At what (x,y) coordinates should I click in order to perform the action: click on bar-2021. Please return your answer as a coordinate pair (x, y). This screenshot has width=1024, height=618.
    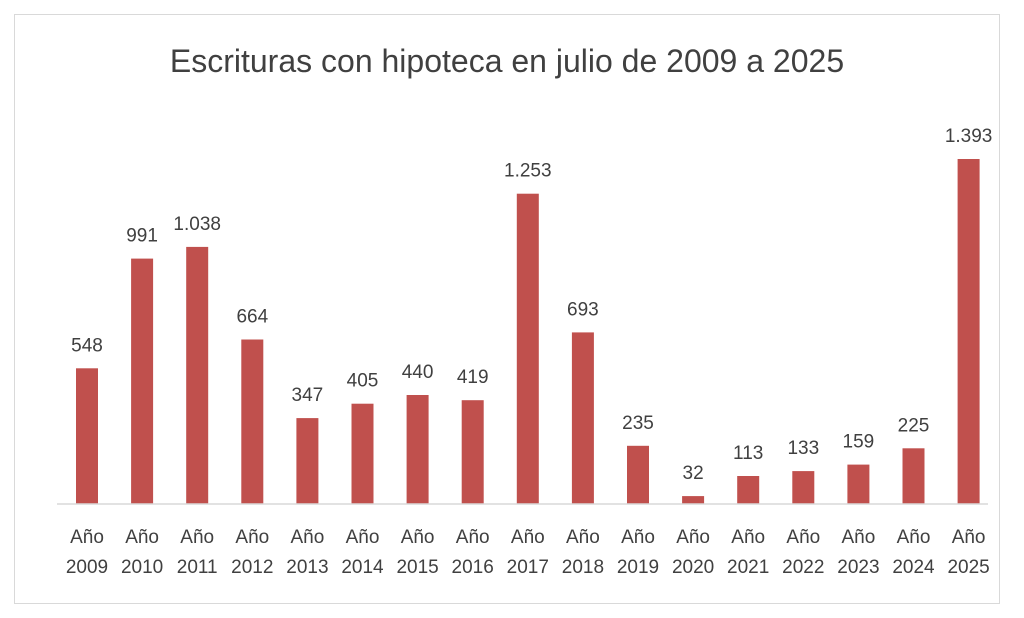
    Looking at the image, I should click on (748, 490).